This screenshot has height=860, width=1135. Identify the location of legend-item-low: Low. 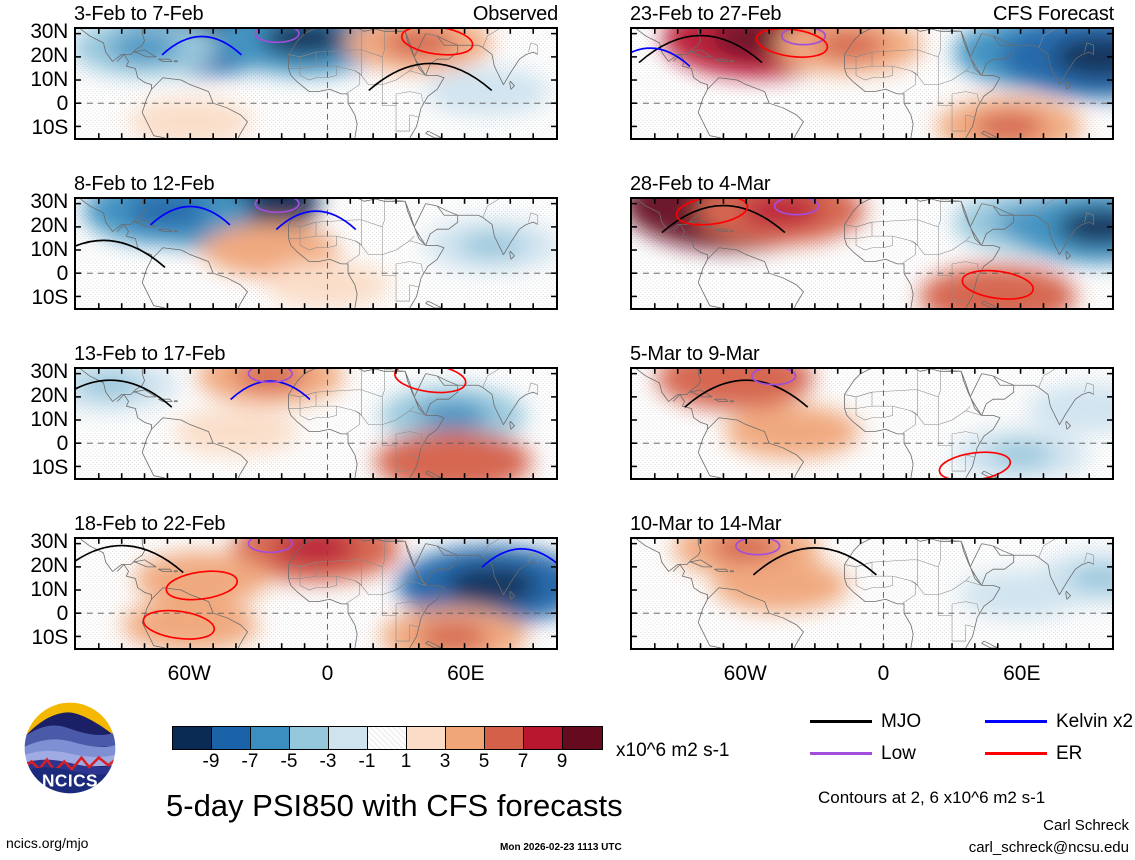
(863, 753).